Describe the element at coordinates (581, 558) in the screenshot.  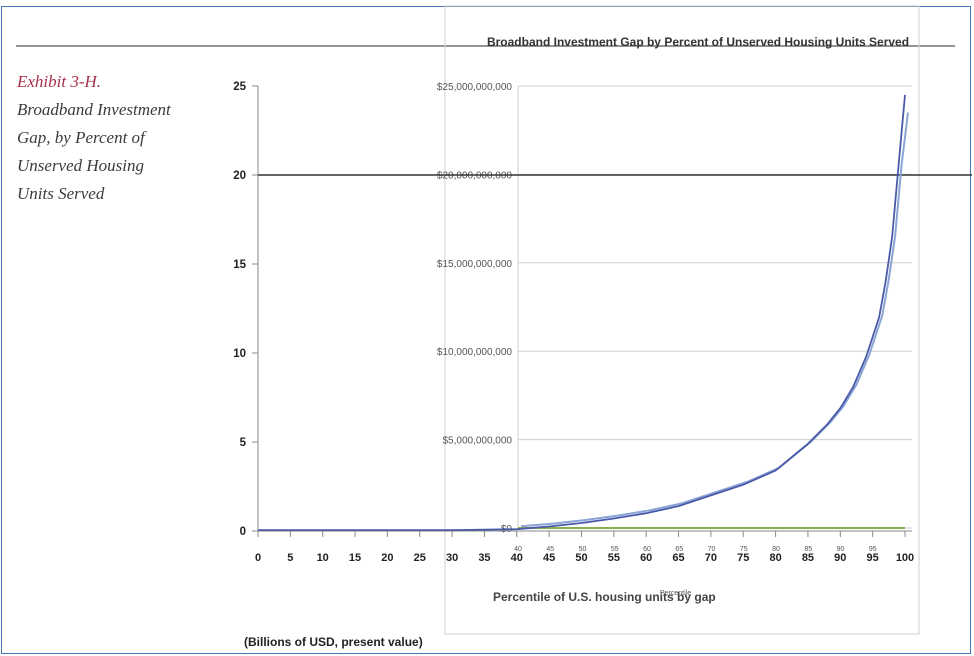
I see `outer-x-tick-label: 50` at that location.